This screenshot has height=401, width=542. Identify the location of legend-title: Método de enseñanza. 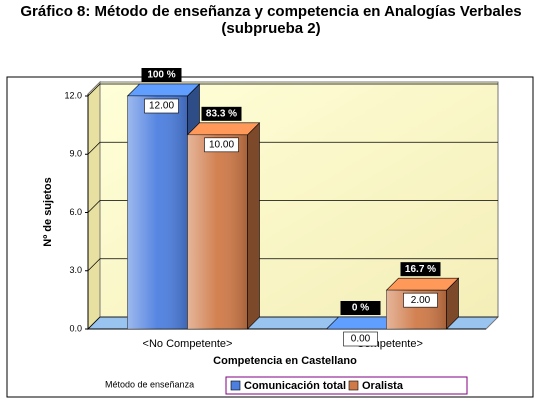
(149, 384).